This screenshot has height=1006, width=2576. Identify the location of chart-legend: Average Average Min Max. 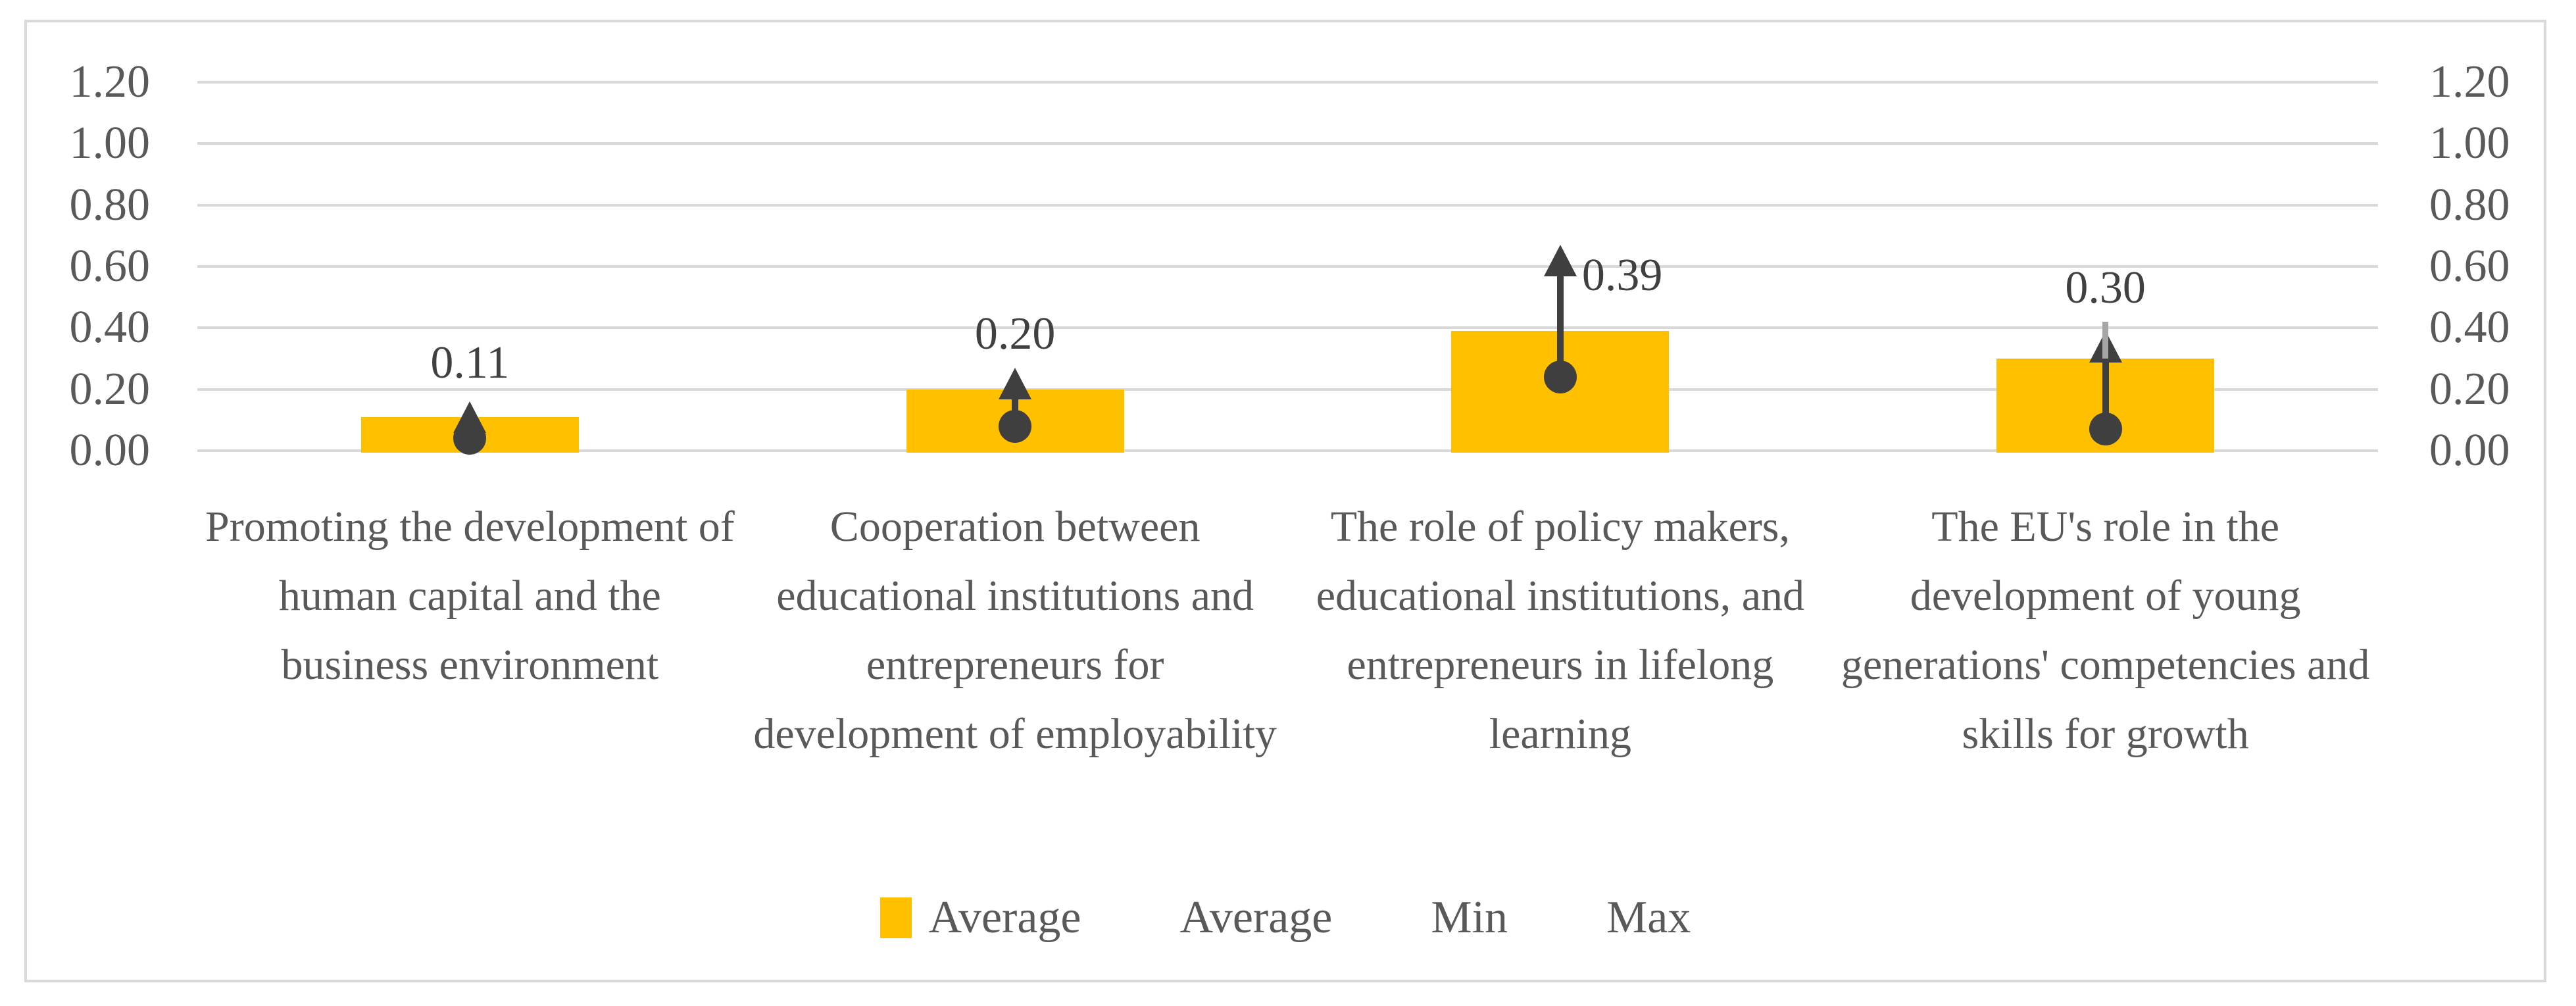
(1285, 917).